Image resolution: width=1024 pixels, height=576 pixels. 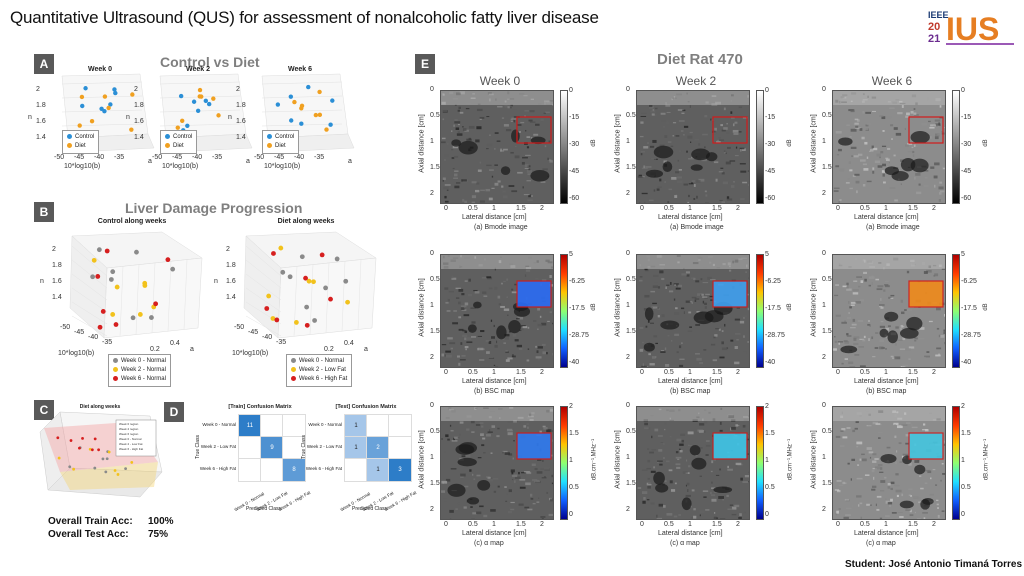 I want to click on z-tick: 0.4, so click(x=175, y=343).